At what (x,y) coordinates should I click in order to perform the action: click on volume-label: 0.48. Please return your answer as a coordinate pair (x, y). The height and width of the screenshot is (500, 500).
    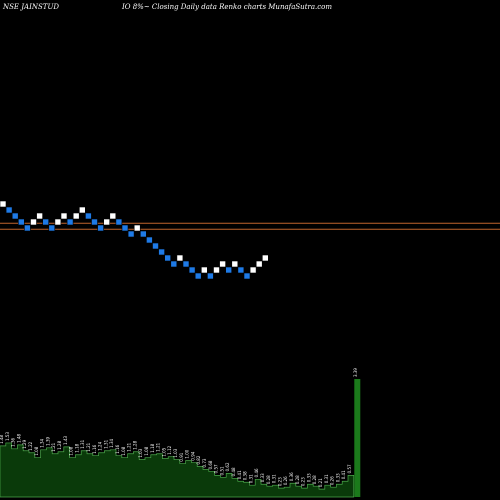
    Looking at the image, I should click on (233, 471).